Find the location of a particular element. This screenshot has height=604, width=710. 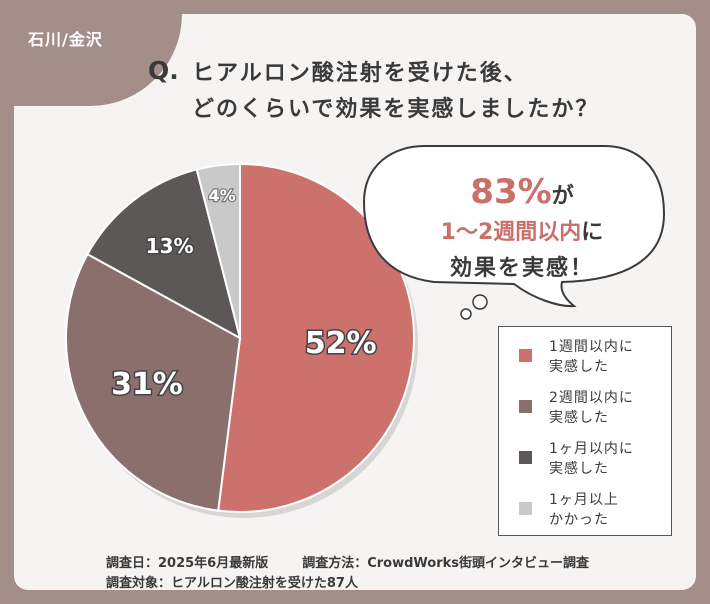

legend-text: 1ヶ月以内に is located at coordinates (591, 449).